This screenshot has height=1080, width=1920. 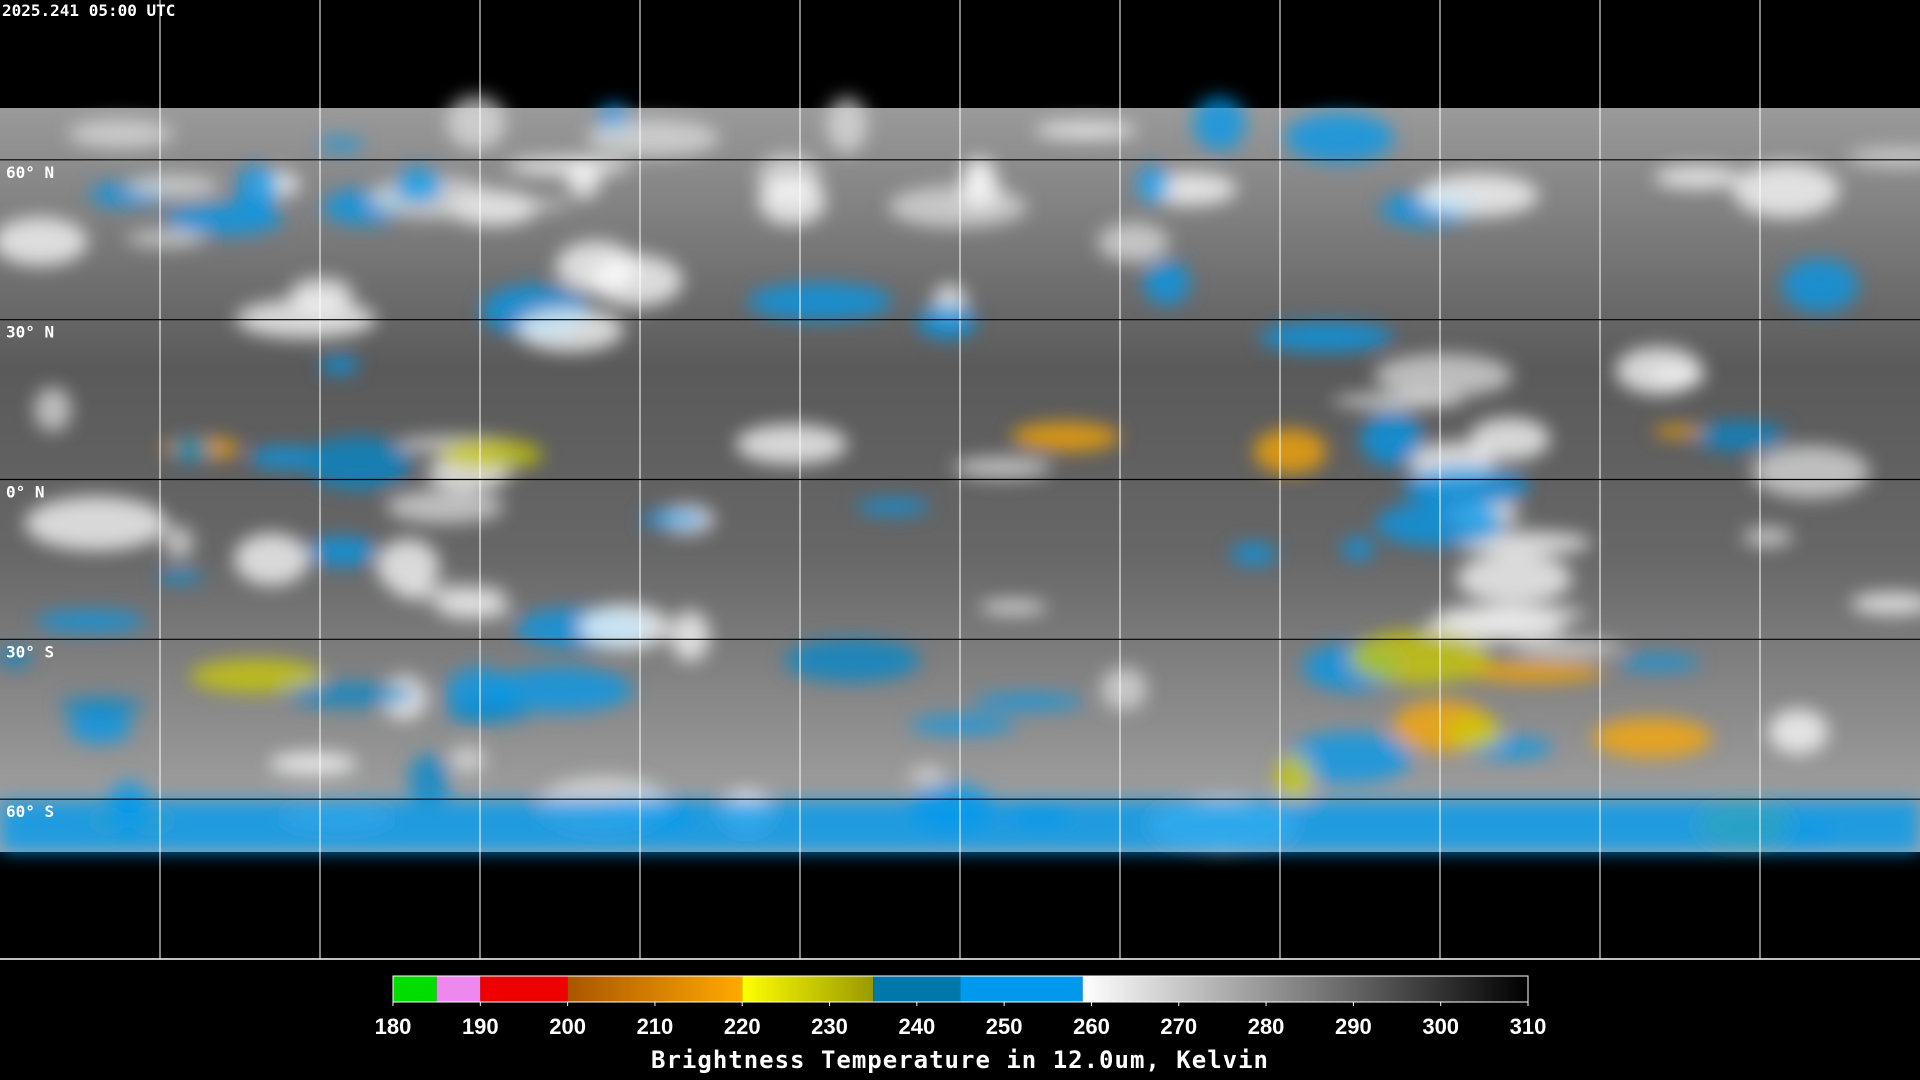 What do you see at coordinates (1178, 1026) in the screenshot?
I see `colorbar-tick-label: 270` at bounding box center [1178, 1026].